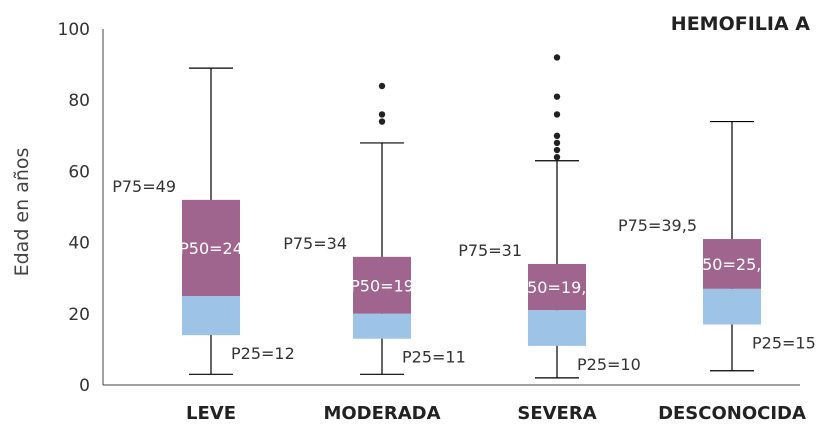 The width and height of the screenshot is (824, 428). I want to click on y-axis-ticks: 0 20 40 60 80 100, so click(74, 208).